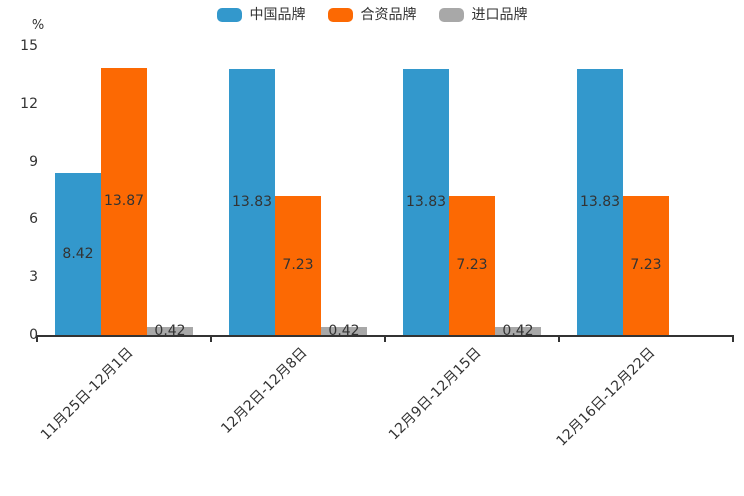 Image resolution: width=744 pixels, height=496 pixels. I want to click on legend-label: 合资品牌, so click(388, 15).